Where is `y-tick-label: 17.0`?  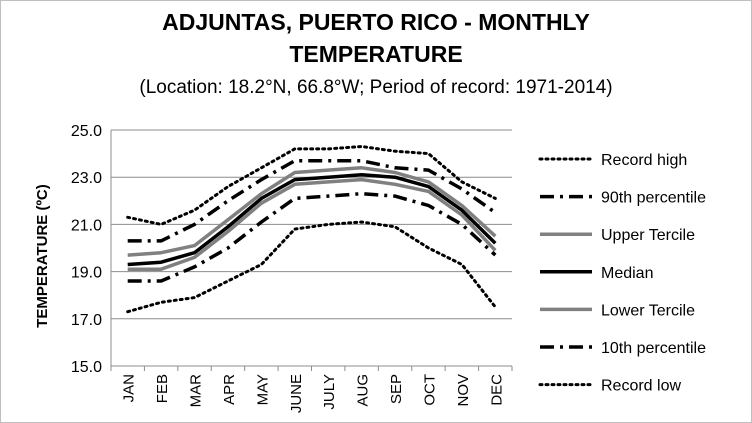 y-tick-label: 17.0 is located at coordinates (86, 320).